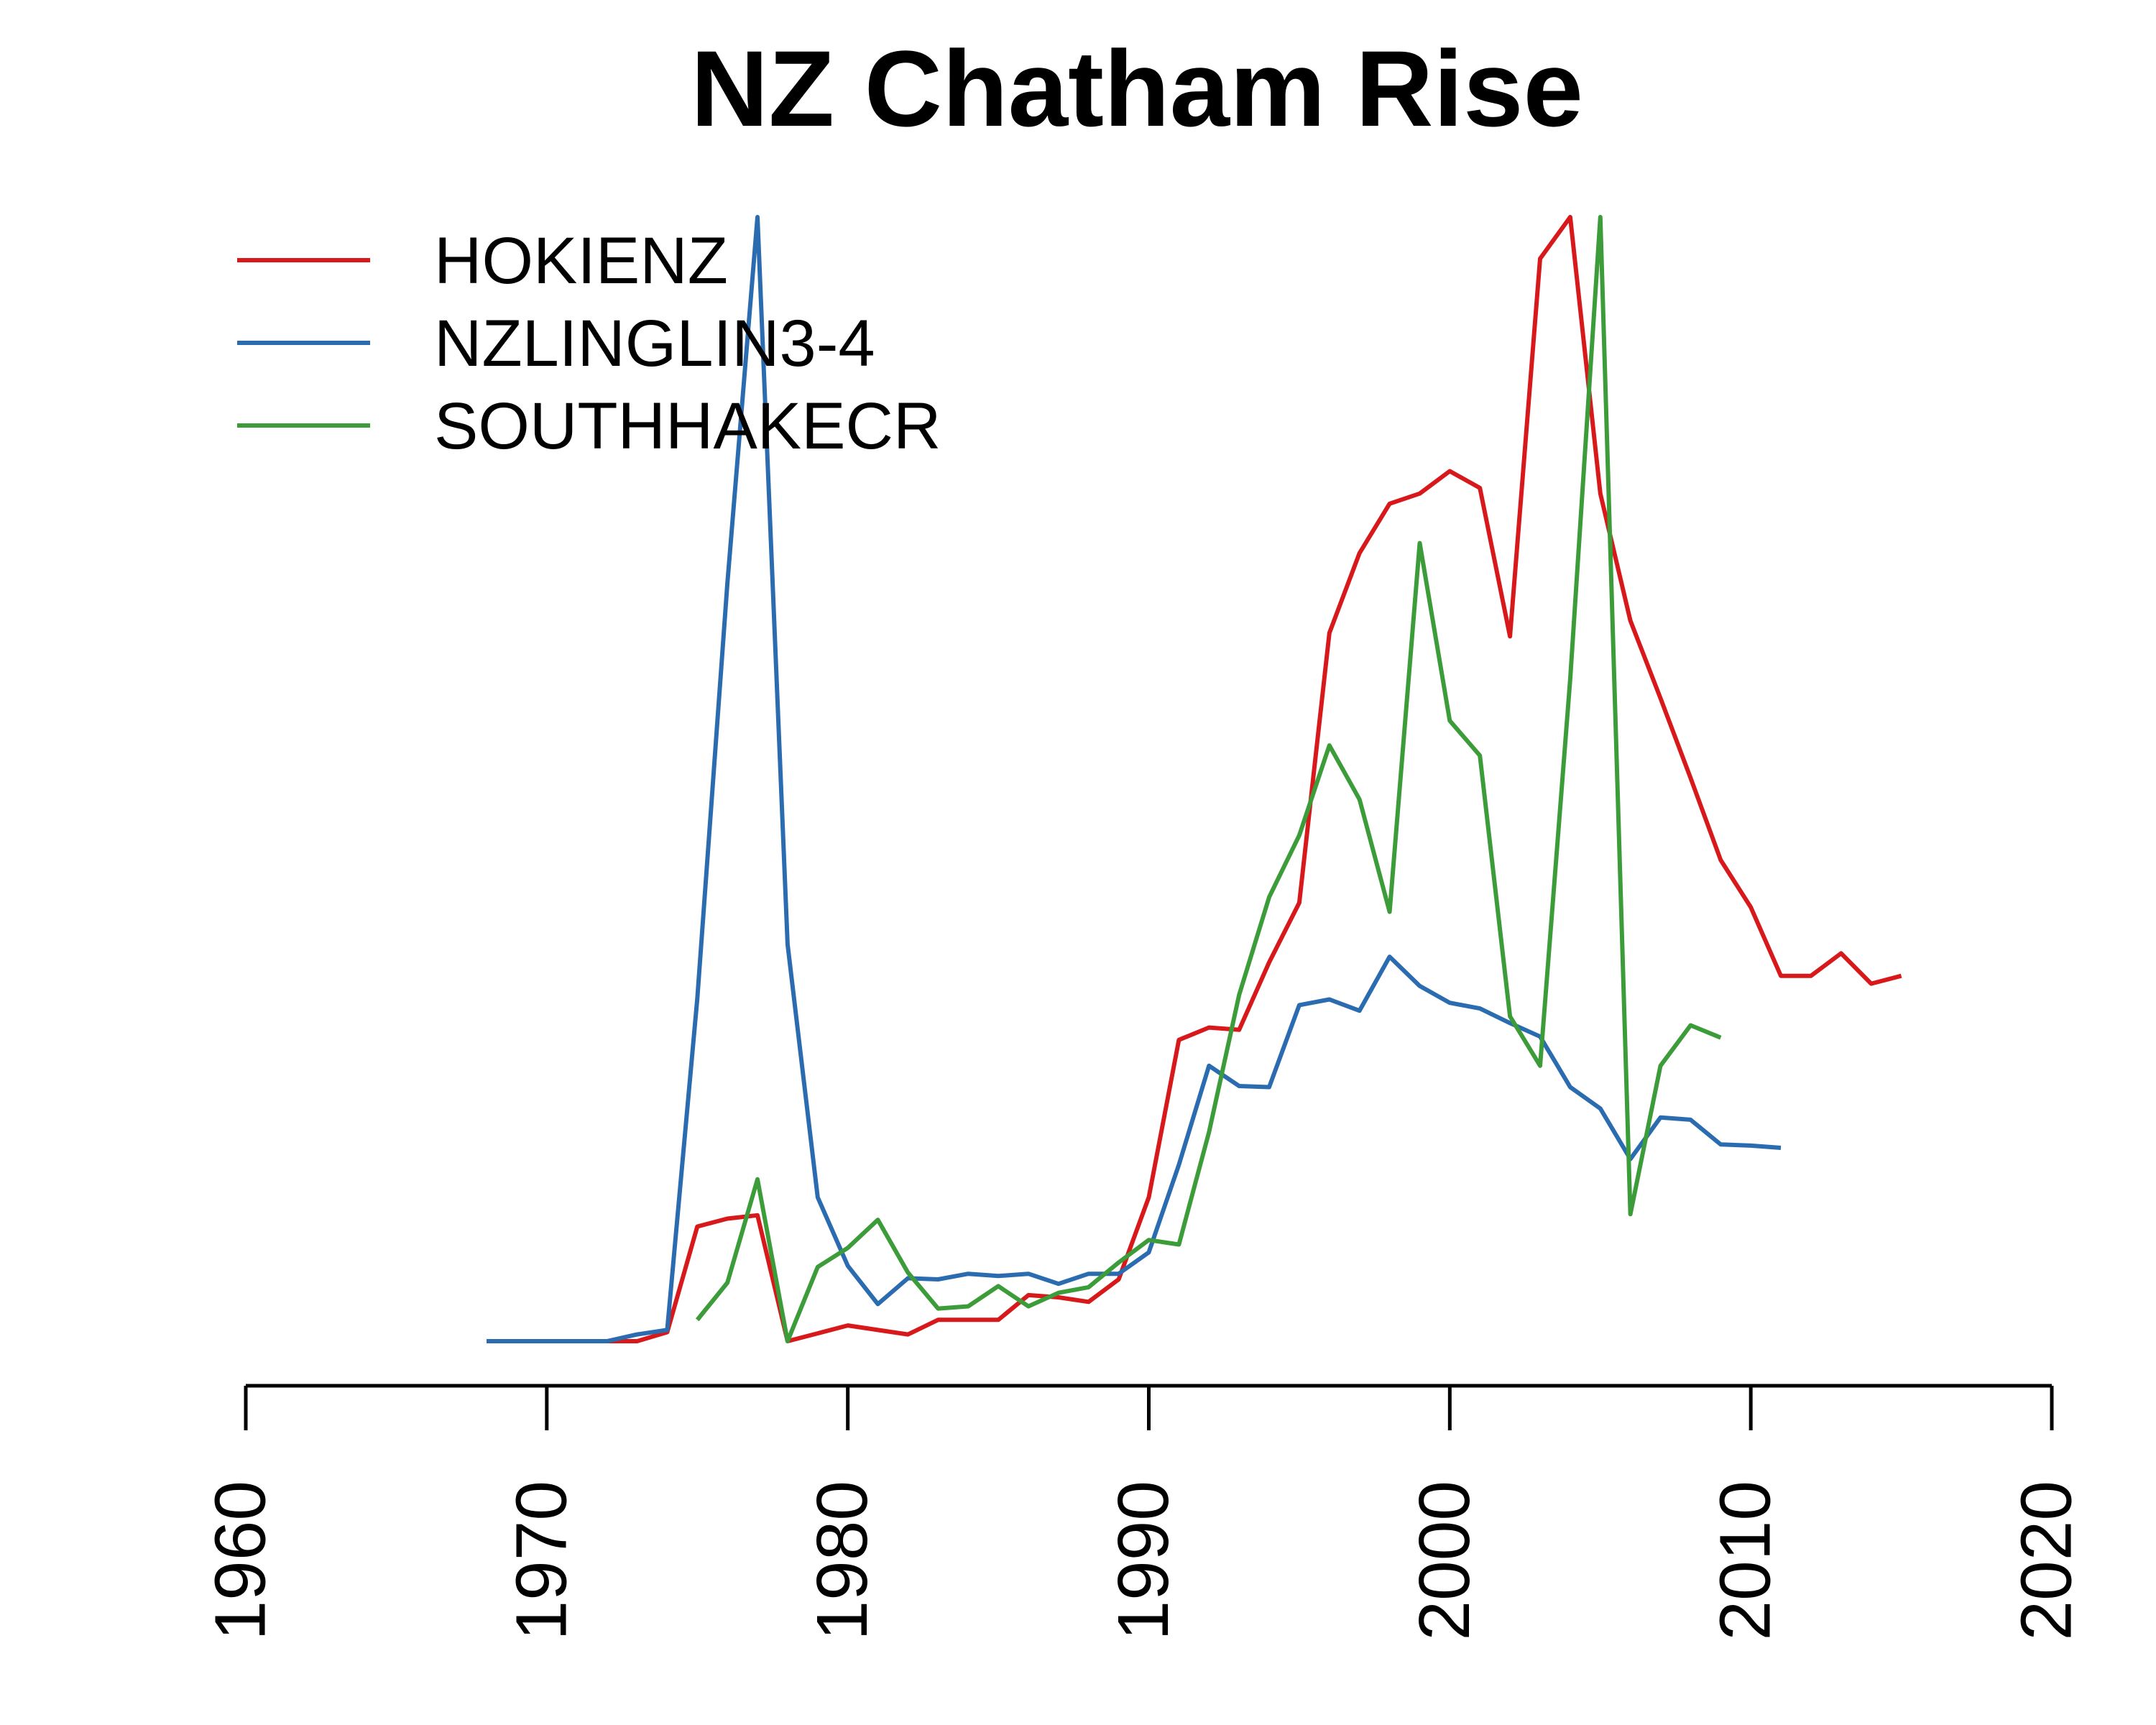 This screenshot has height=1725, width=2156. I want to click on legend-label-southhakecr: SOUTHHAKECR, so click(688, 426).